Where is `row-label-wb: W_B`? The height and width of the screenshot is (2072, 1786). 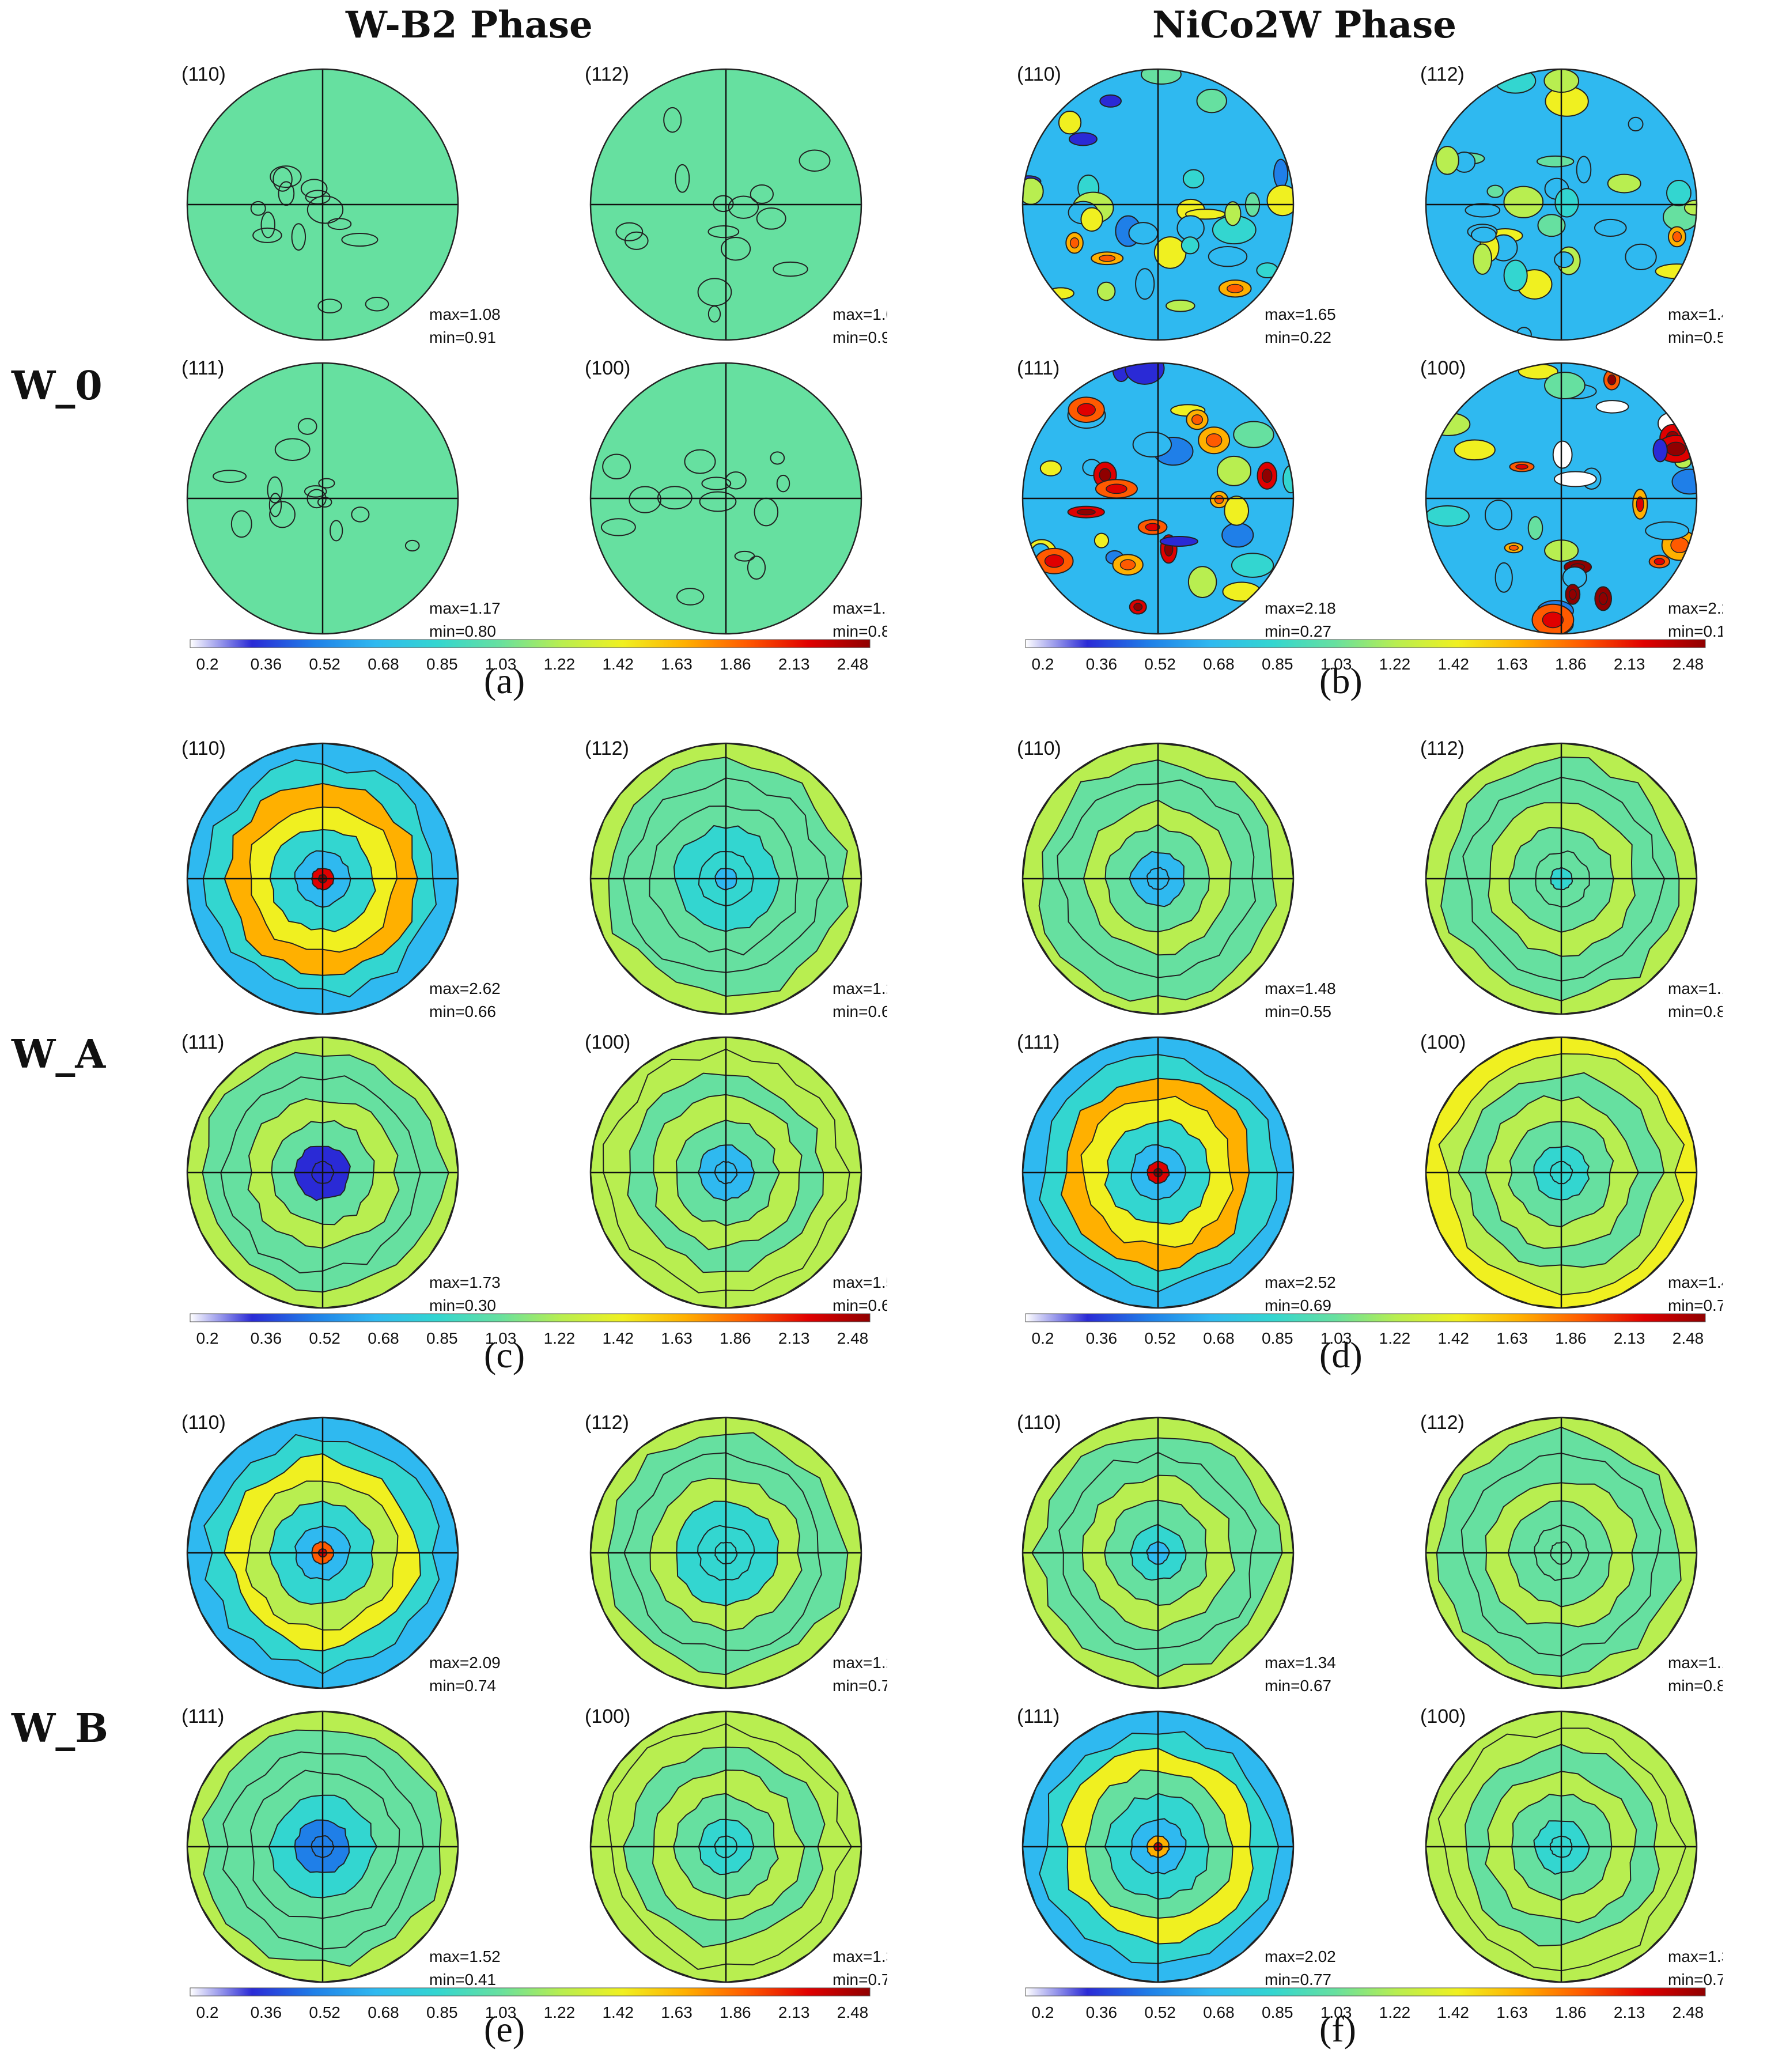 row-label-wb: W_B is located at coordinates (60, 1729).